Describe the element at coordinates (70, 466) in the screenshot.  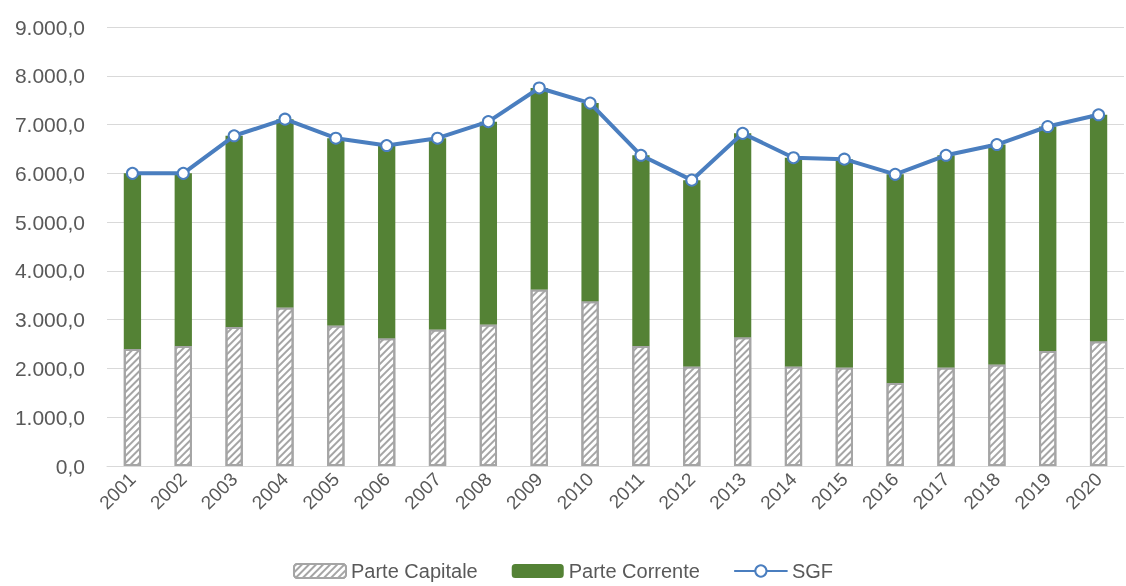
I see `y-tick-label: 0,0` at that location.